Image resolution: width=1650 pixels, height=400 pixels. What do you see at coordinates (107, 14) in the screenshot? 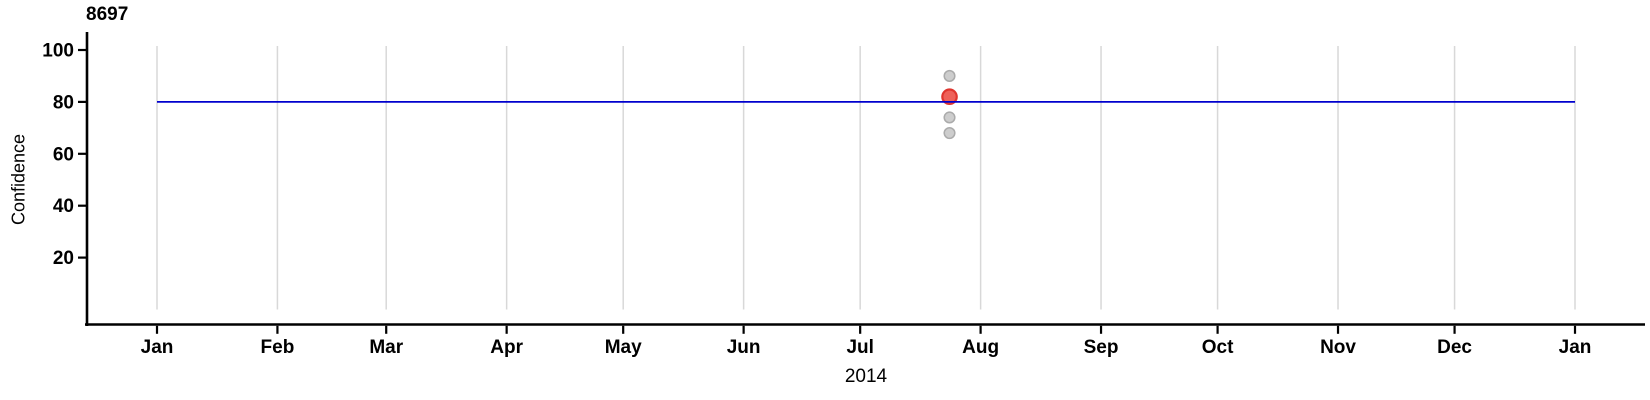
I see `chart-title: 8697` at bounding box center [107, 14].